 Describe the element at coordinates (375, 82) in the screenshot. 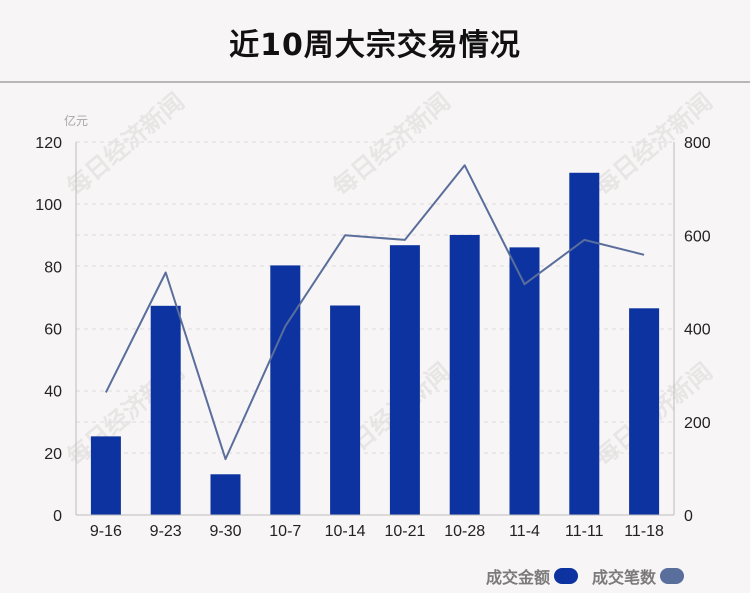

I see `title-divider` at that location.